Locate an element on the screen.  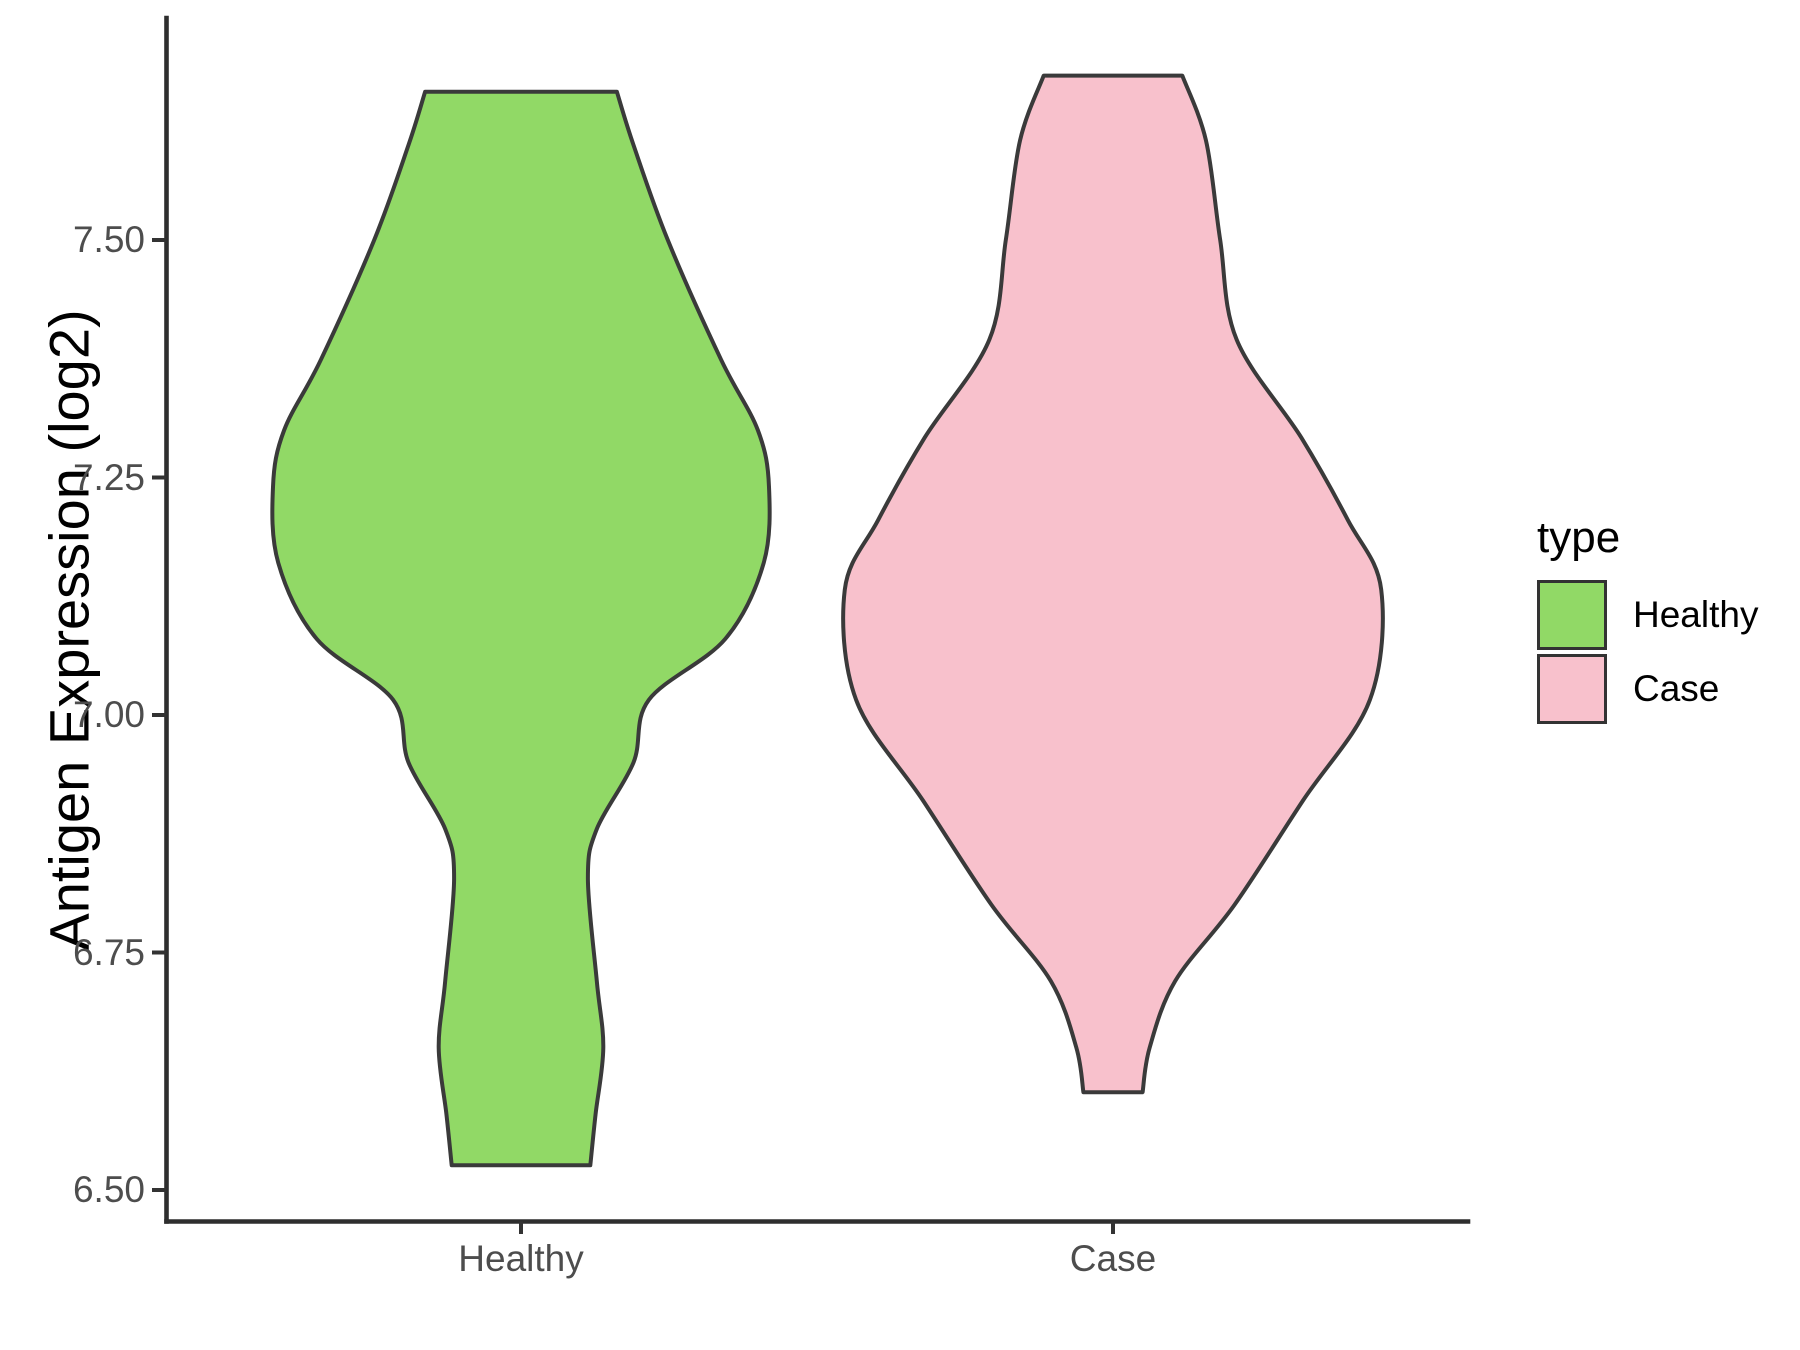
legend-label-case: Case is located at coordinates (1676, 688).